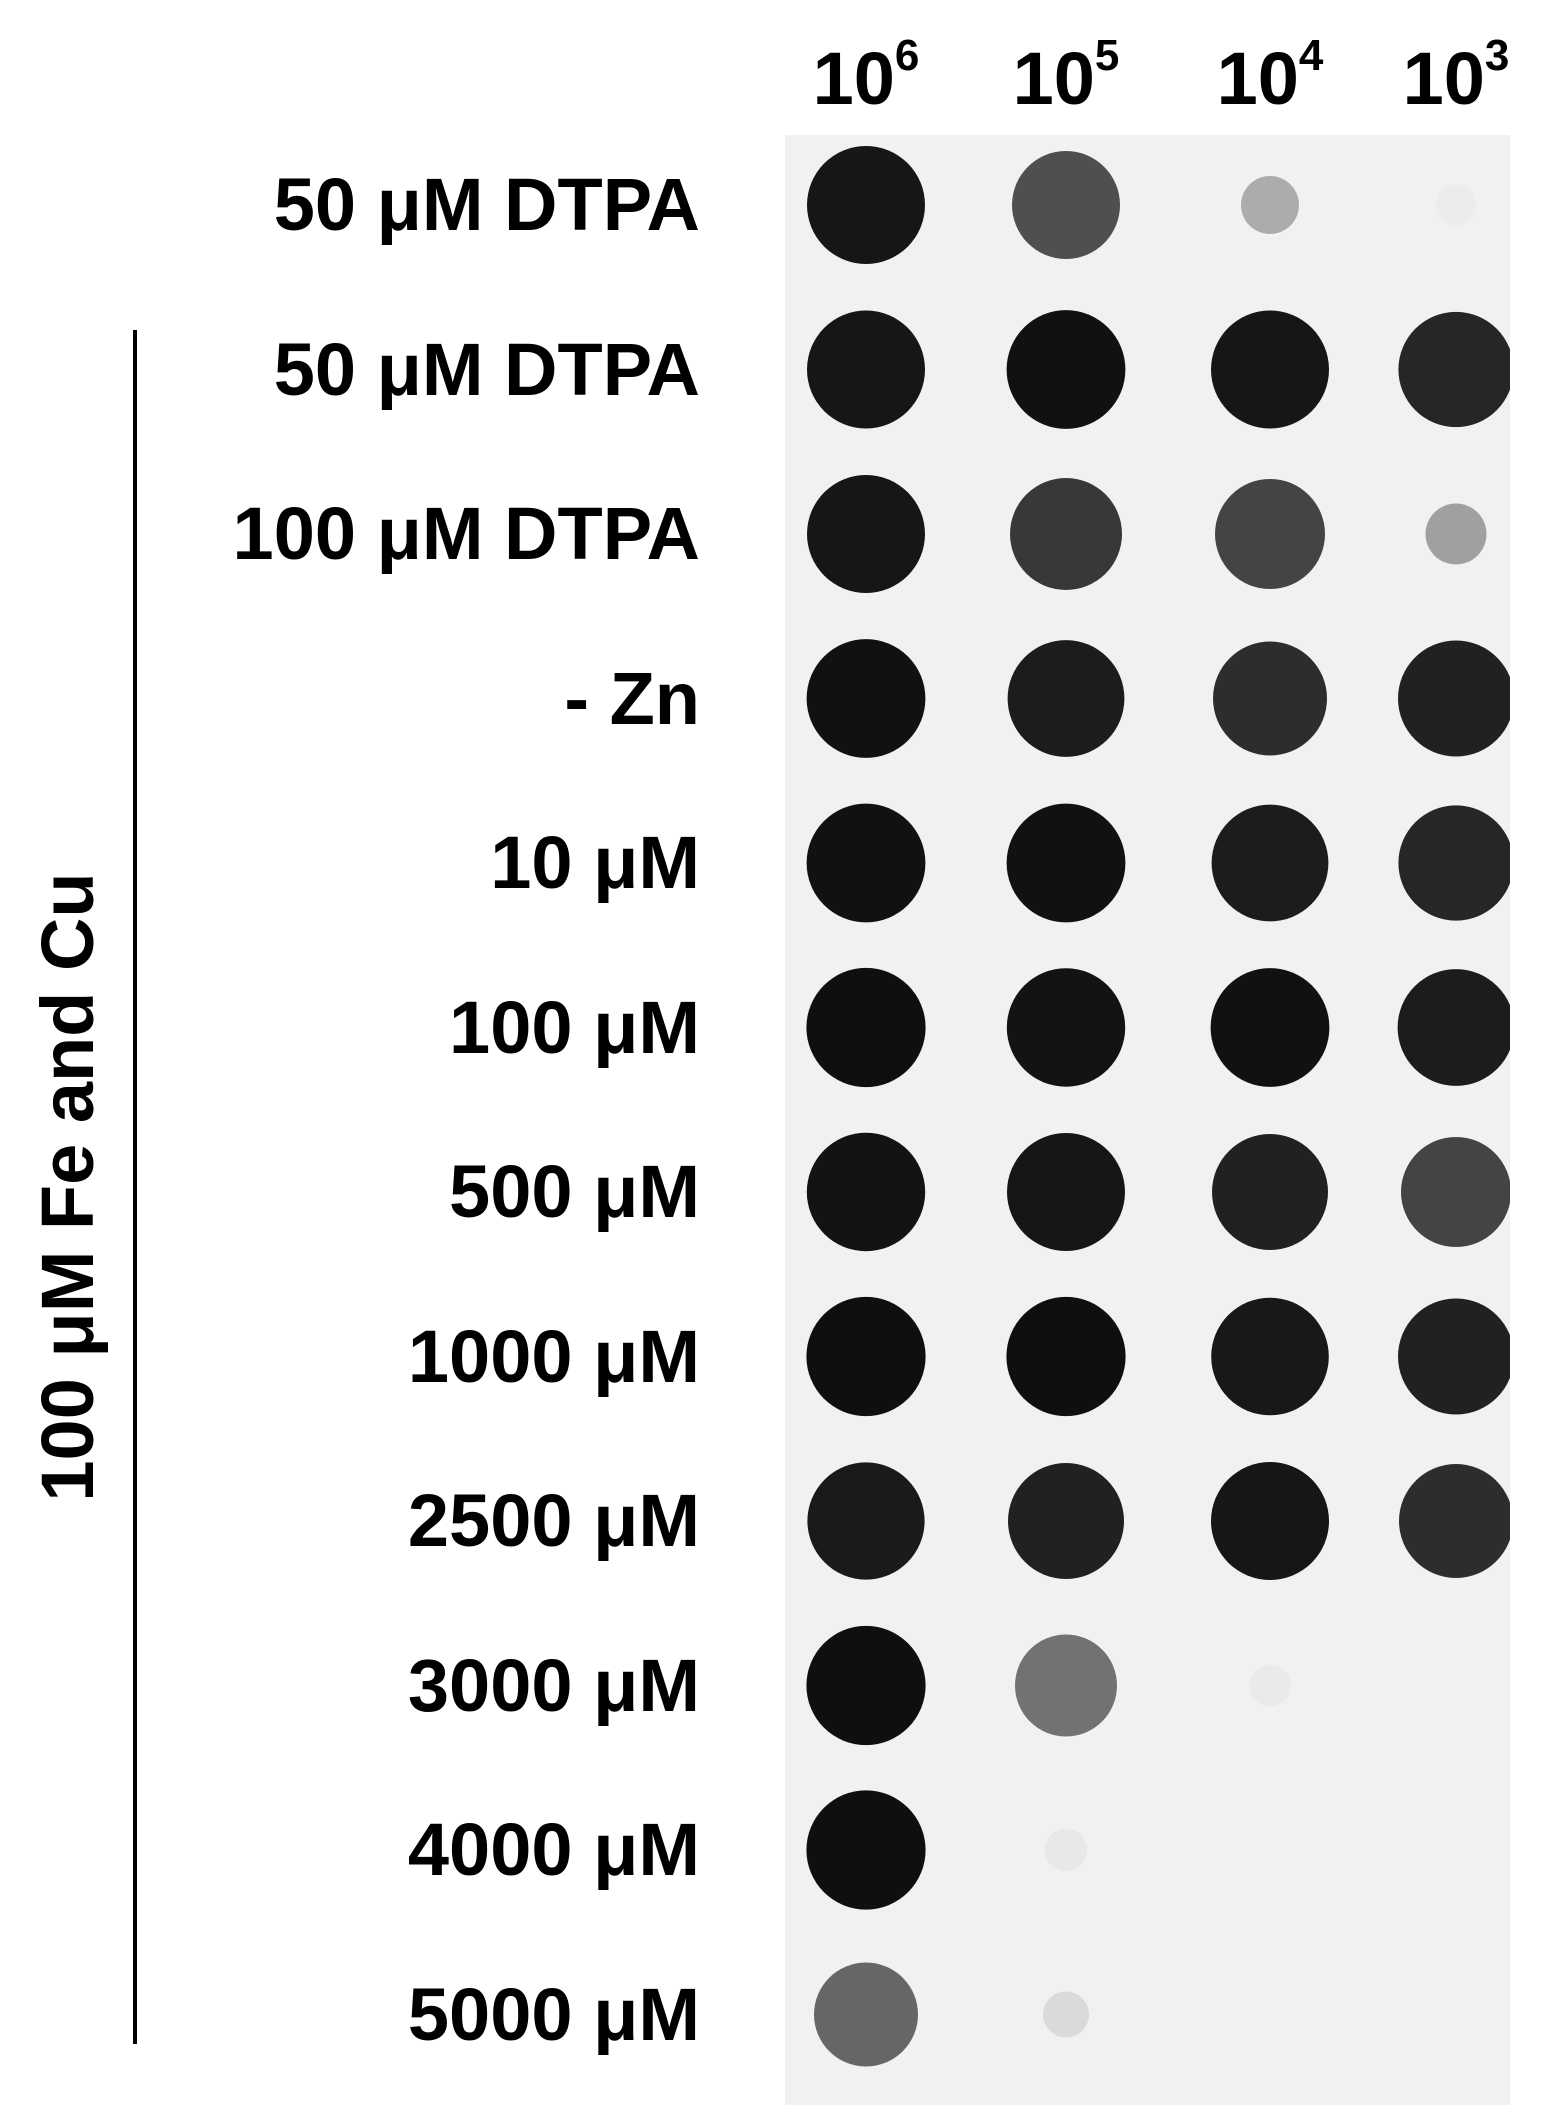 The width and height of the screenshot is (1542, 2117). What do you see at coordinates (866, 1521) in the screenshot?
I see `growth-spot-r8-c0` at bounding box center [866, 1521].